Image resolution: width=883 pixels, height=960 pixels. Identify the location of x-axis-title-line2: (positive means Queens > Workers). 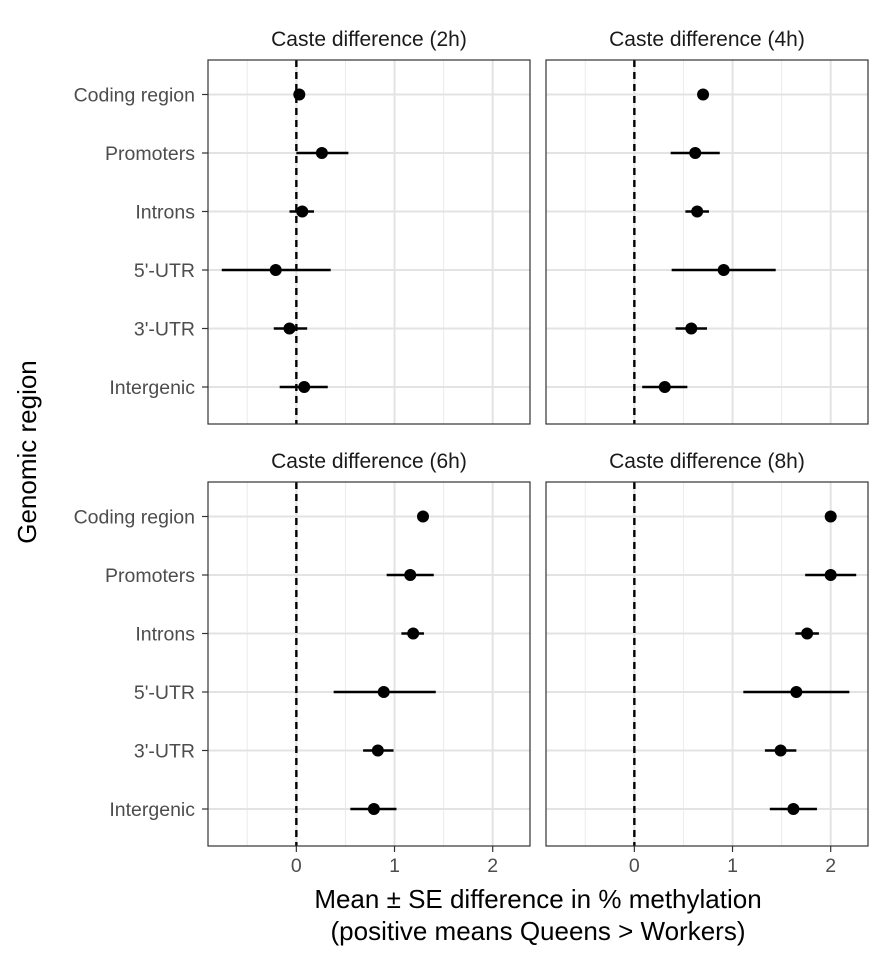
(538, 931).